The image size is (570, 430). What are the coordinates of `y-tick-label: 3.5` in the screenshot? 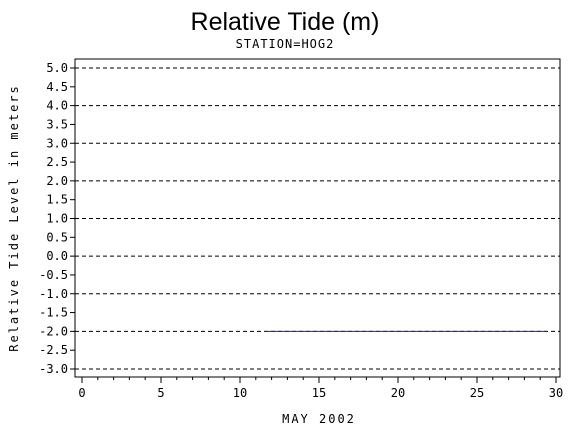 It's located at (57, 124).